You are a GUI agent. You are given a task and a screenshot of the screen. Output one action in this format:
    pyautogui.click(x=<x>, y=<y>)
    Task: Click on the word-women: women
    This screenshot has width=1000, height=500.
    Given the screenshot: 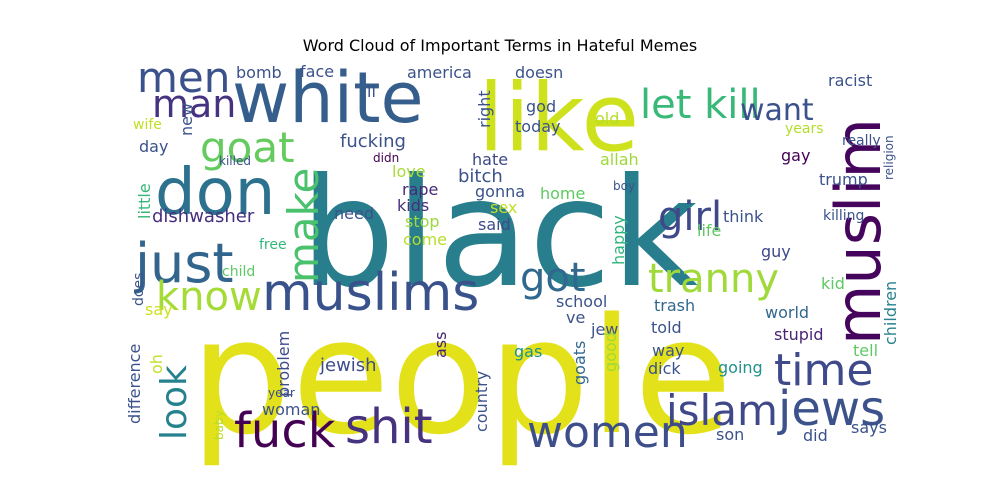 What is the action you would take?
    pyautogui.click(x=607, y=432)
    